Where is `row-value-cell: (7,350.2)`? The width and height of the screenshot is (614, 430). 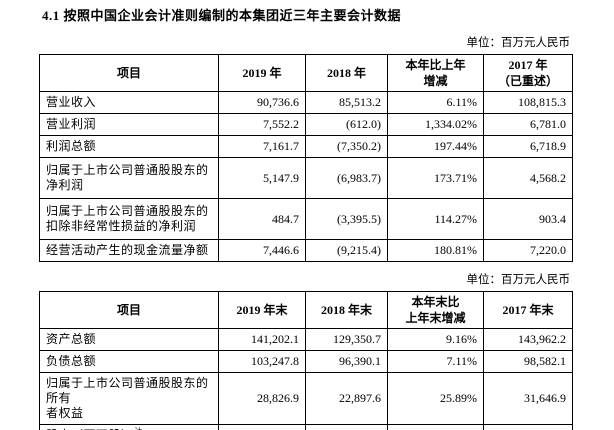 row-value-cell: (7,350.2) is located at coordinates (346, 146).